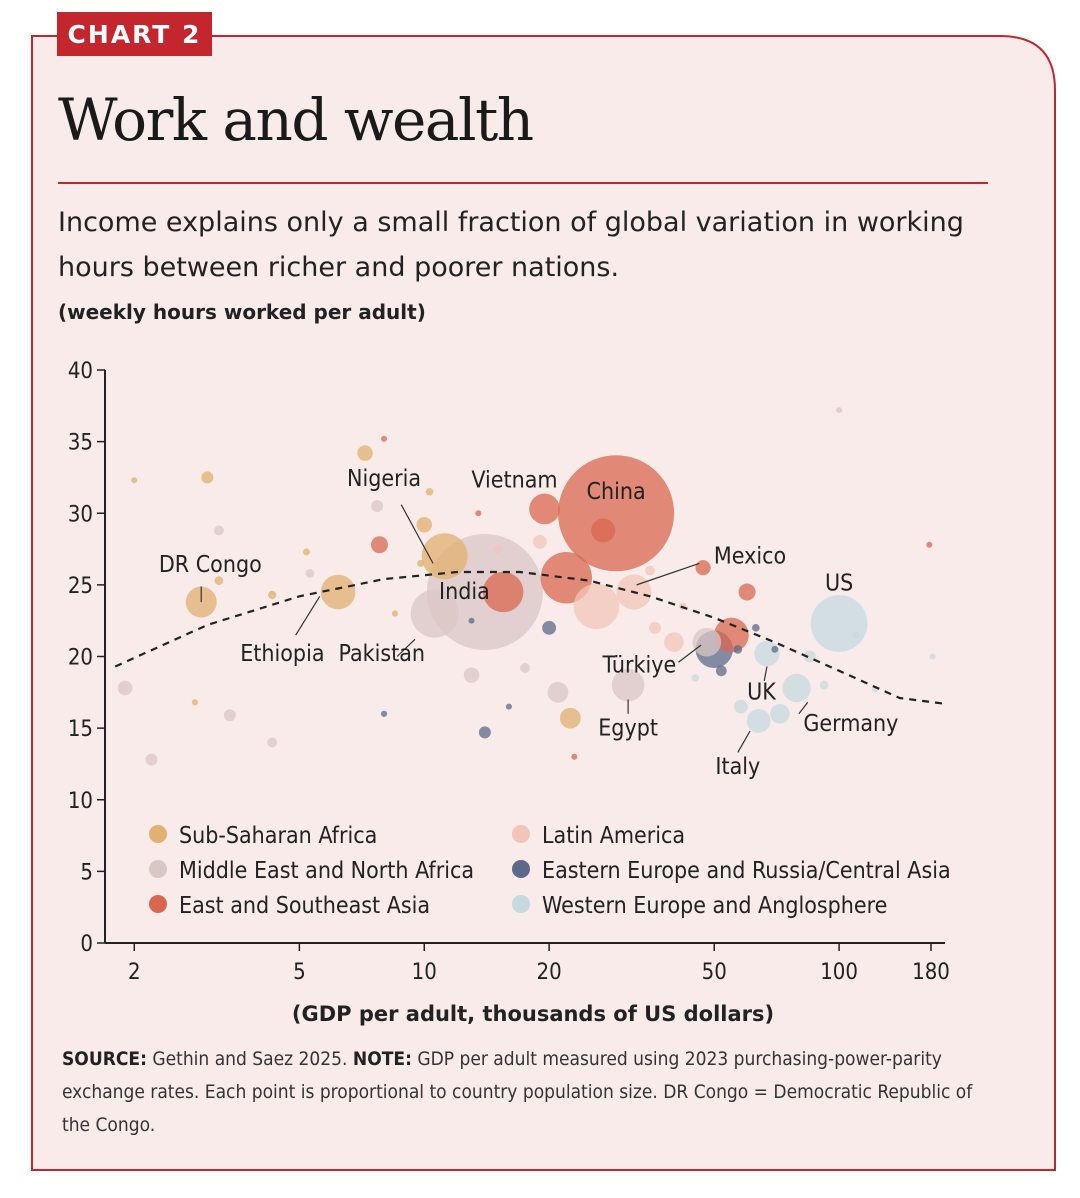 The height and width of the screenshot is (1198, 1080). Describe the element at coordinates (514, 480) in the screenshot. I see `annotation-label: Vietnam` at that location.